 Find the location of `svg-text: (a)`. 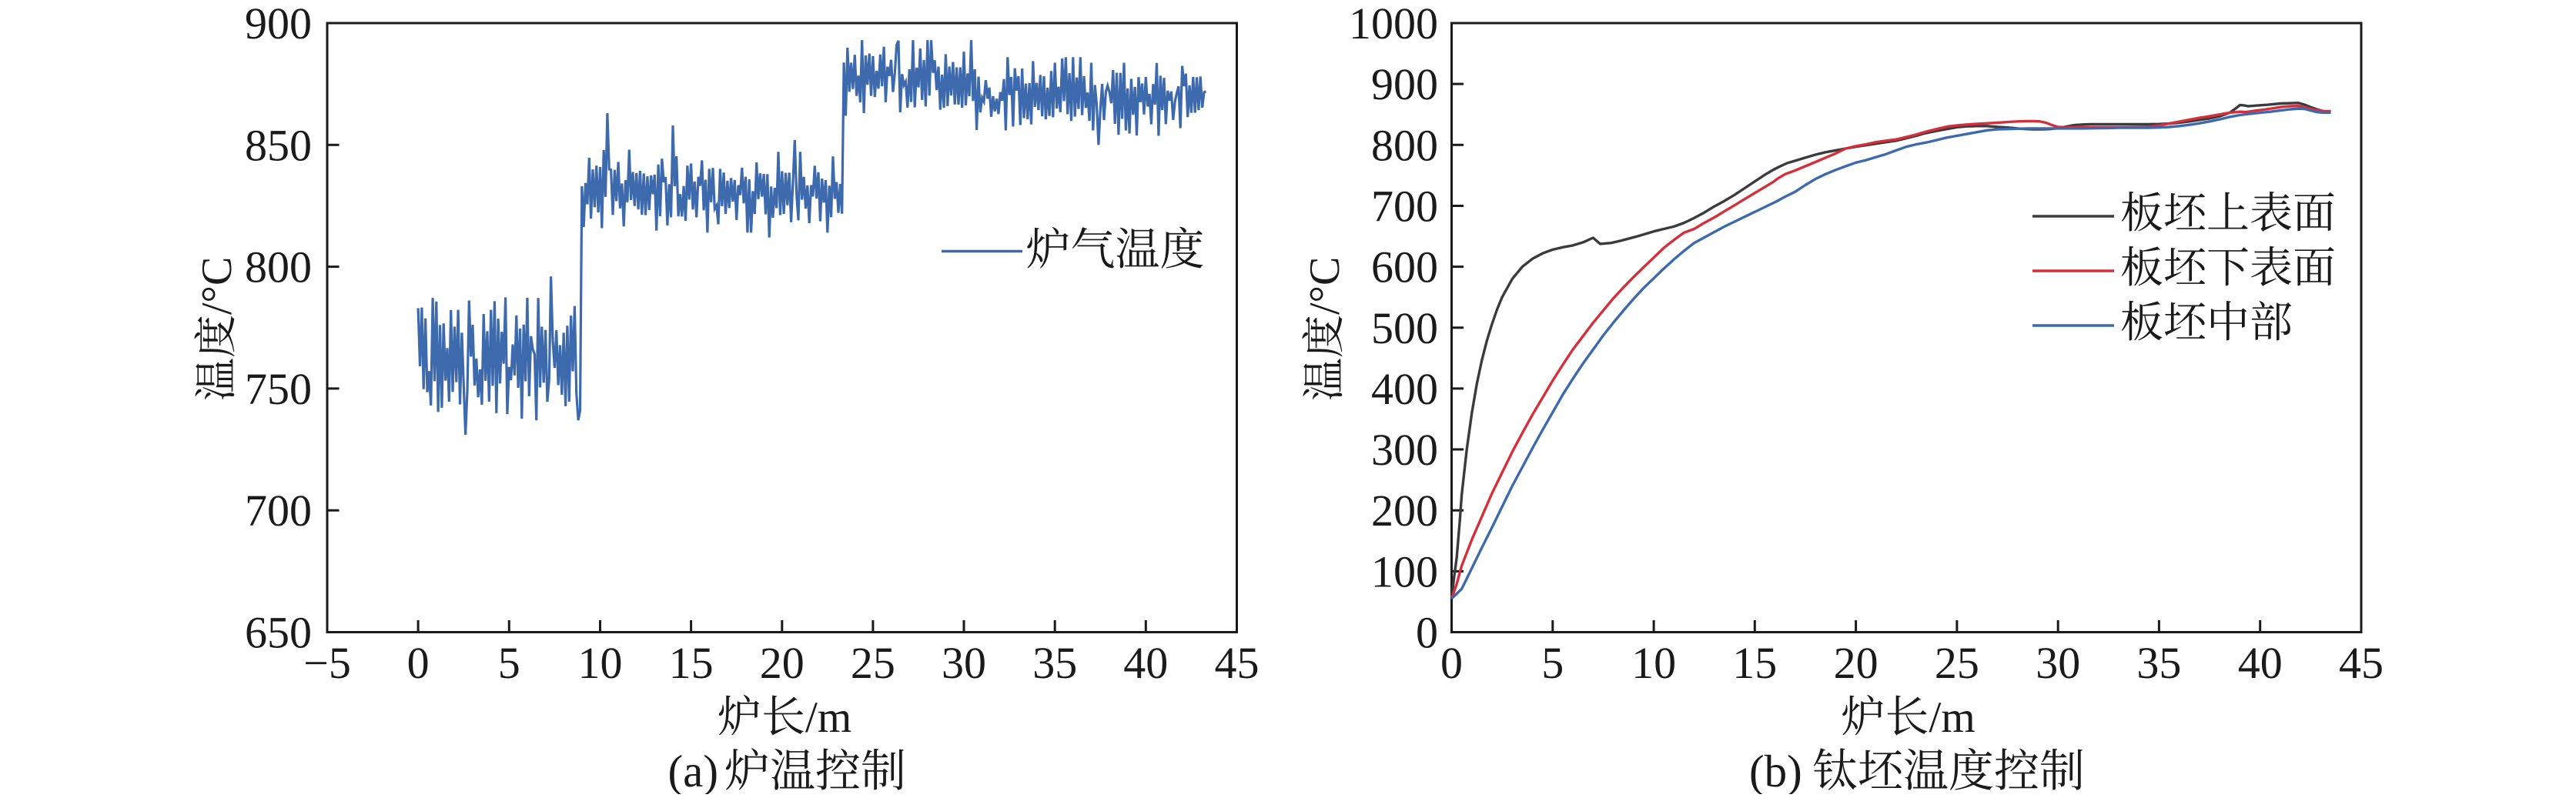

svg-text: (a) is located at coordinates (693, 770).